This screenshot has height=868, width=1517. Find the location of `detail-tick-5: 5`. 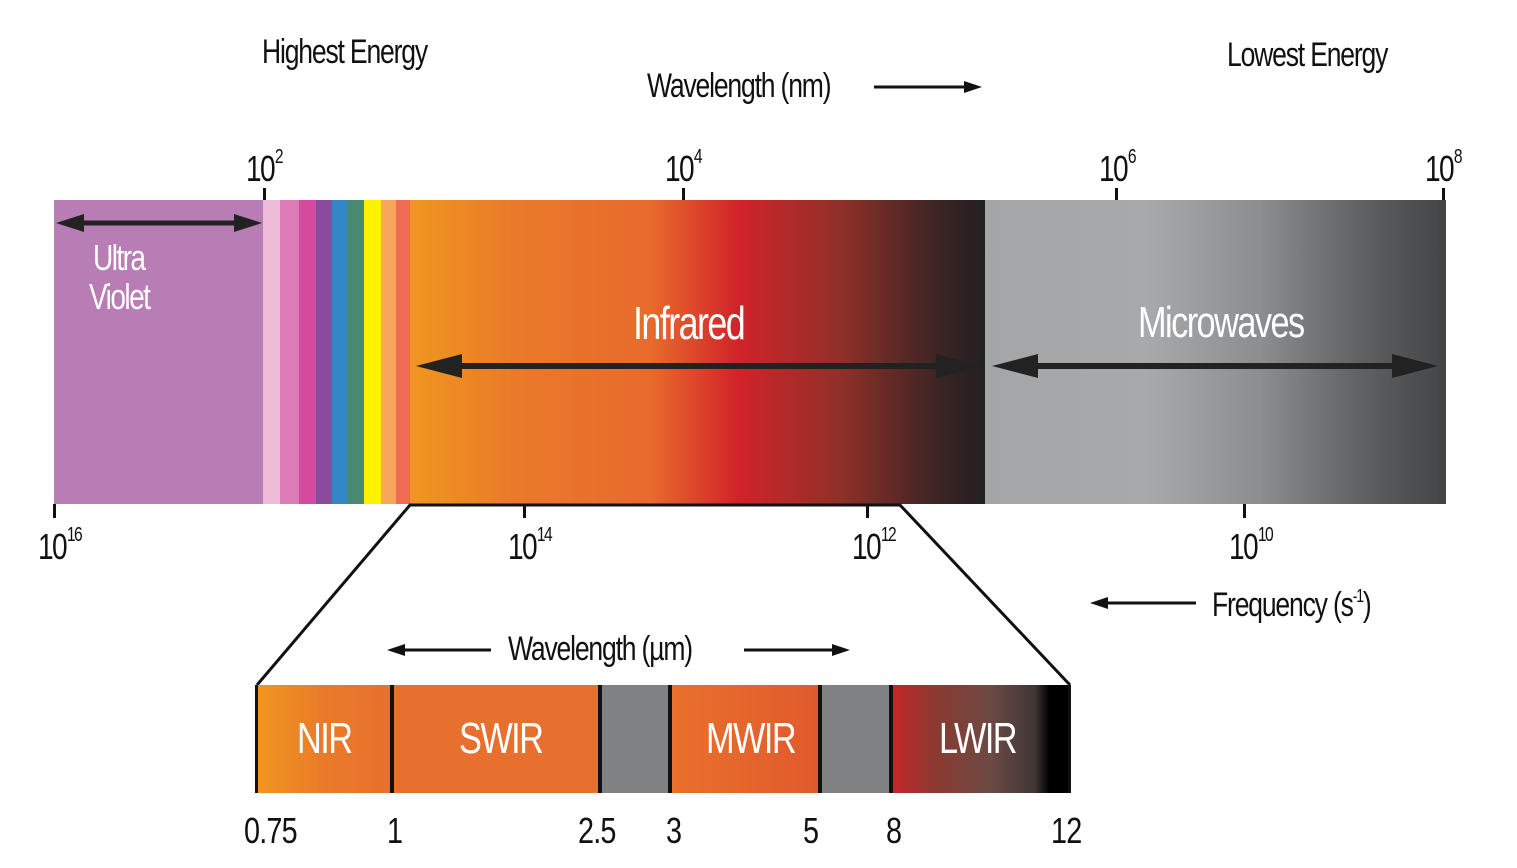

detail-tick-5: 5 is located at coordinates (811, 830).